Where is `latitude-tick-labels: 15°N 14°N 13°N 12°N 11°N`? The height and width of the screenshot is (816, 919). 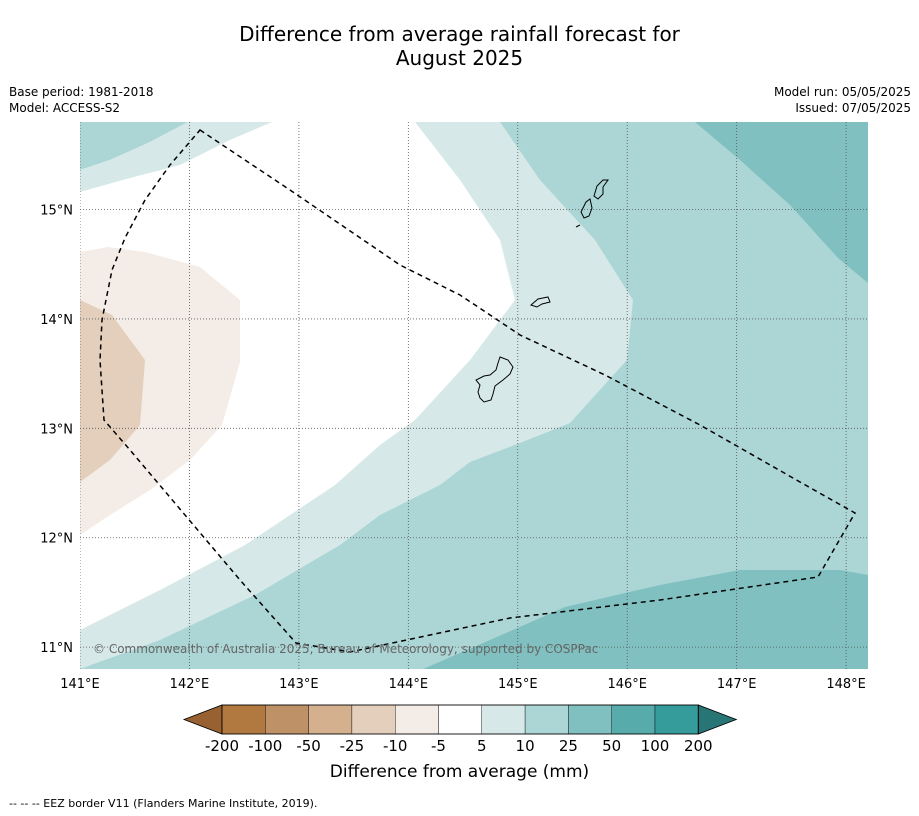
latitude-tick-labels: 15°N 14°N 13°N 12°N 11°N is located at coordinates (56, 430).